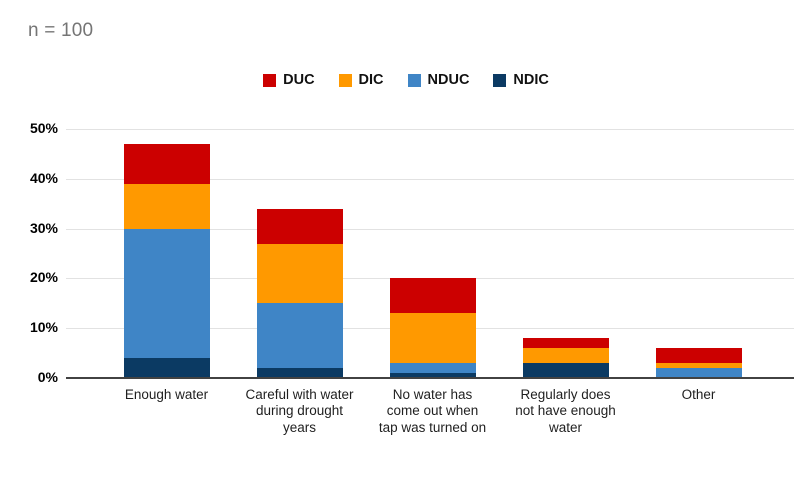 The image size is (812, 504). Describe the element at coordinates (430, 229) in the screenshot. I see `gridline-30%` at that location.